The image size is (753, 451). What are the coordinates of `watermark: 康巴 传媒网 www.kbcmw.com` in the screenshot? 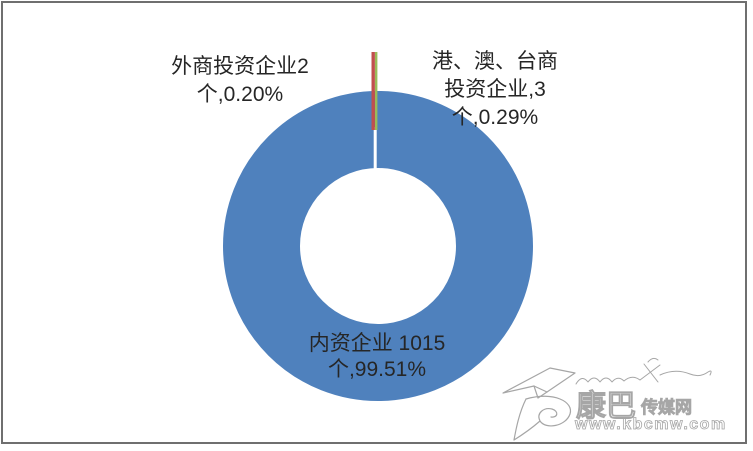 It's located at (613, 399).